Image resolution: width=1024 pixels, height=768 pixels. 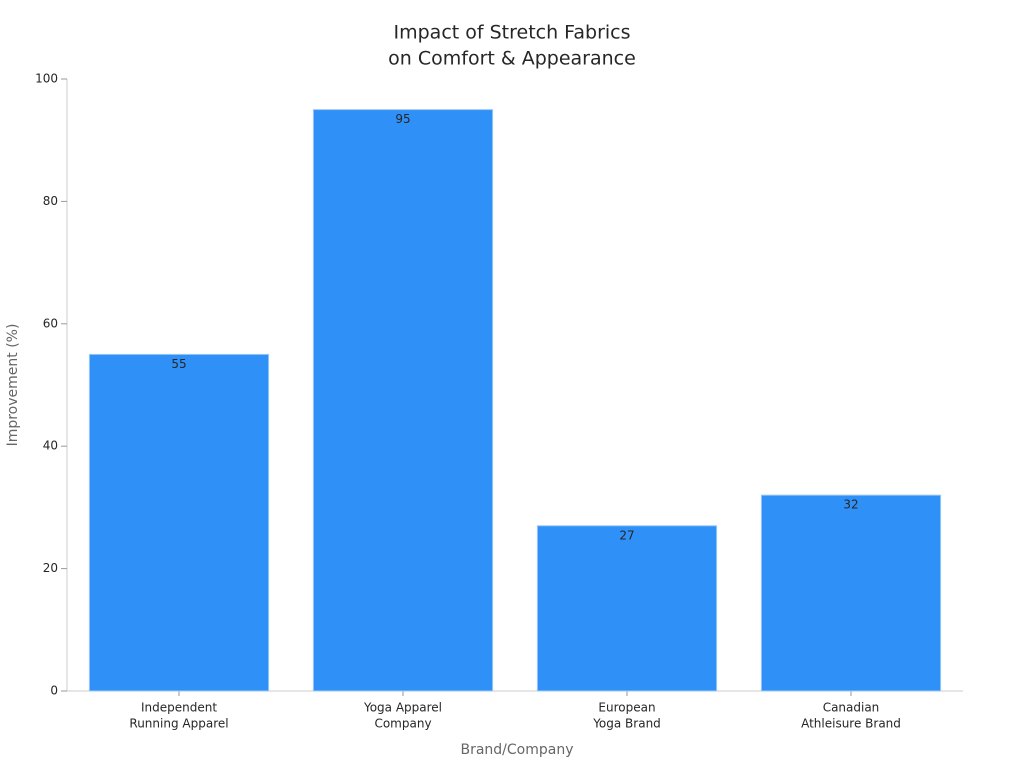 I want to click on x-tick-label: Company, so click(x=402, y=724).